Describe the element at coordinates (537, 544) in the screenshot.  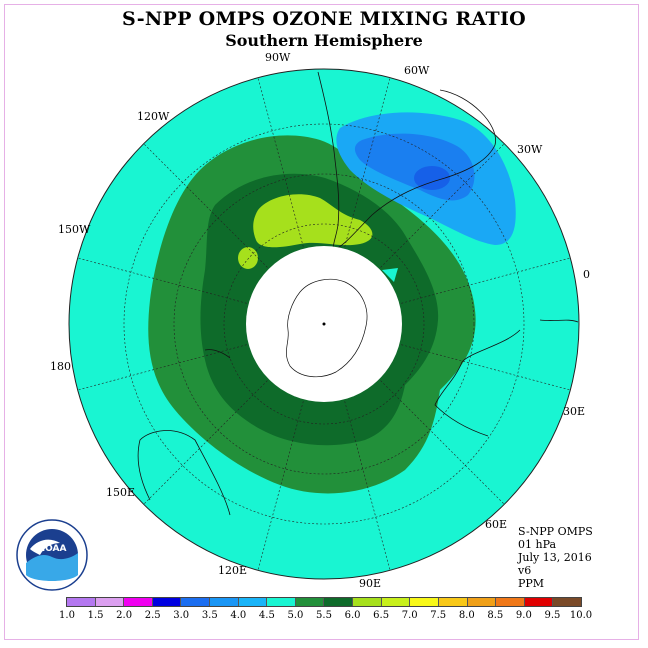
I see `info-line-level: 01 hPa` at that location.